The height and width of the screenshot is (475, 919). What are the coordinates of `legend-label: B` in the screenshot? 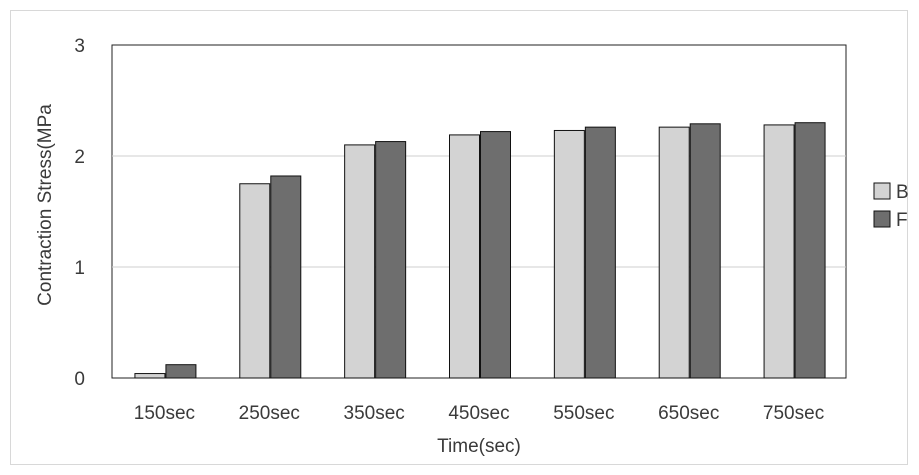 It's located at (902, 192).